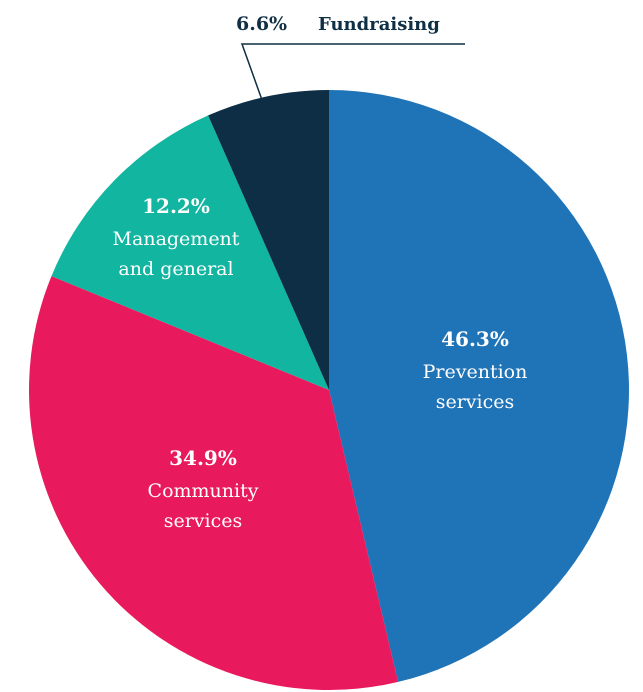  Describe the element at coordinates (176, 206) in the screenshot. I see `slice-percent-management-and-general: 12.2%` at that location.